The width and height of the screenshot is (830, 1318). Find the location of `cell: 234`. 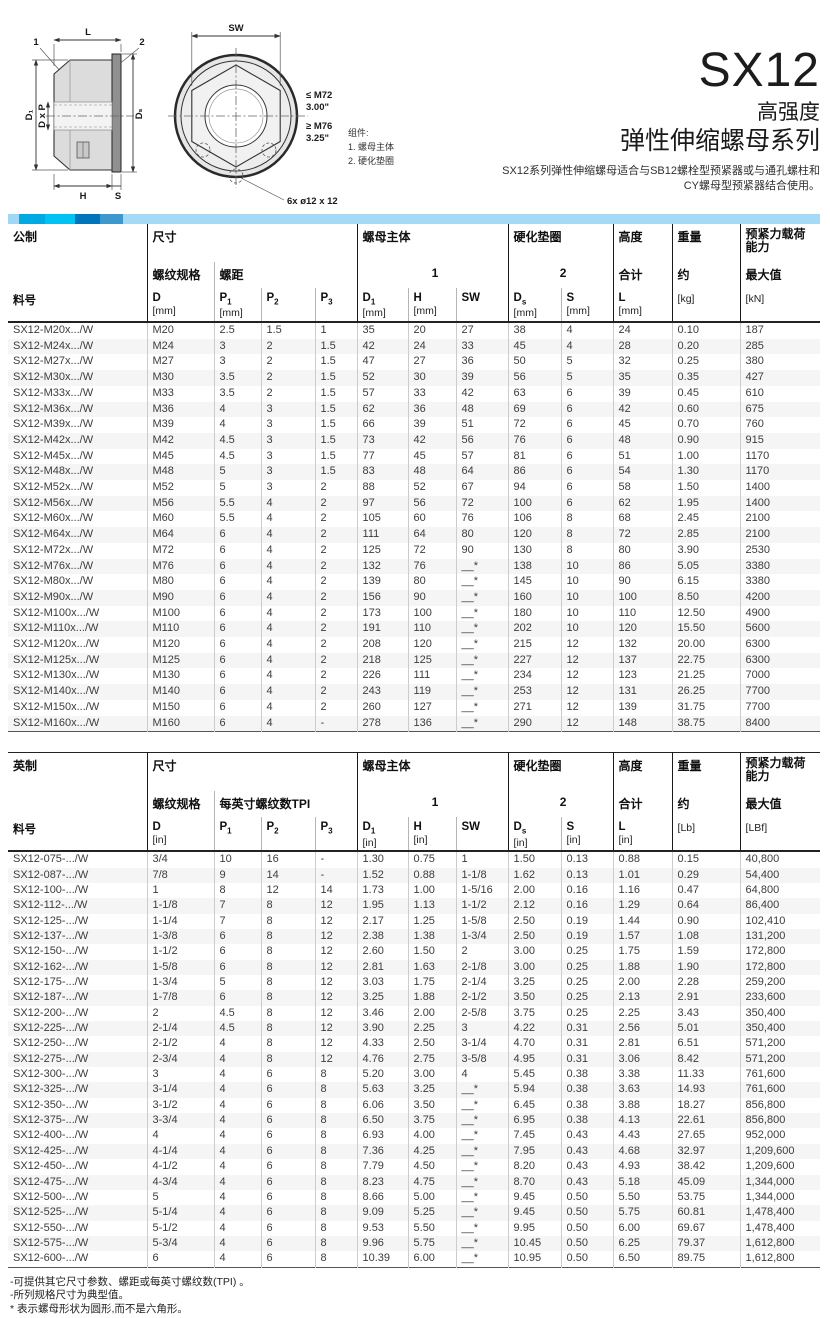

cell: 234 is located at coordinates (534, 676).